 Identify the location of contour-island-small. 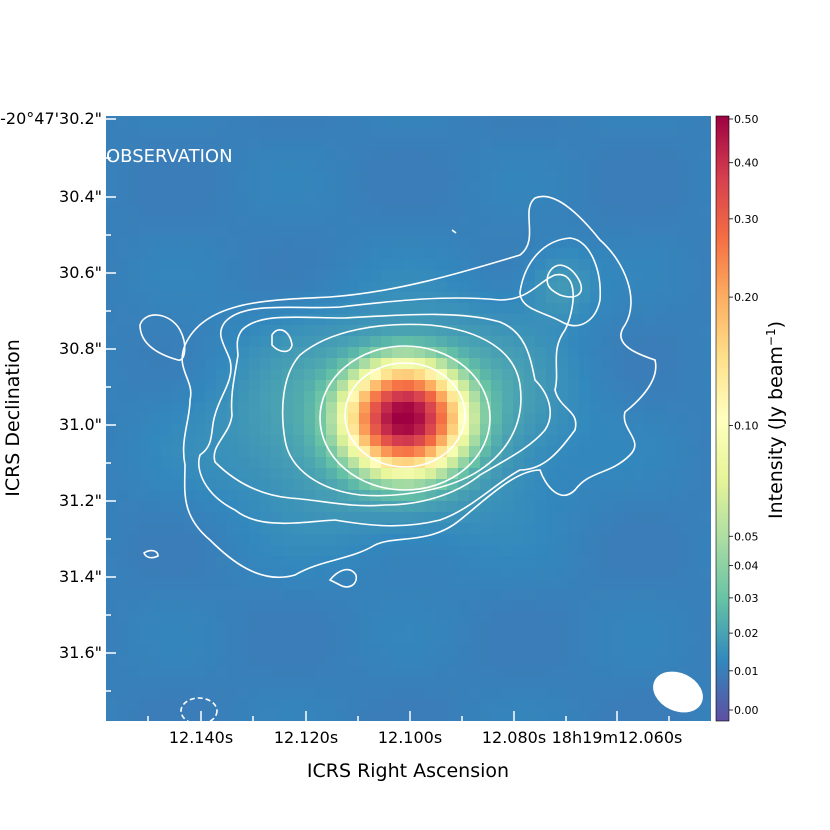
(151, 554).